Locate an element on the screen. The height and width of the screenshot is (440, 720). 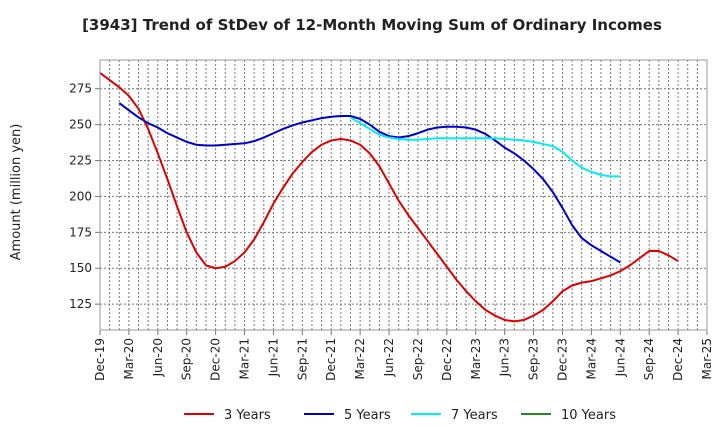
y-axis-ticks: 125 150 175 200 225 250 275 is located at coordinates (84, 196).